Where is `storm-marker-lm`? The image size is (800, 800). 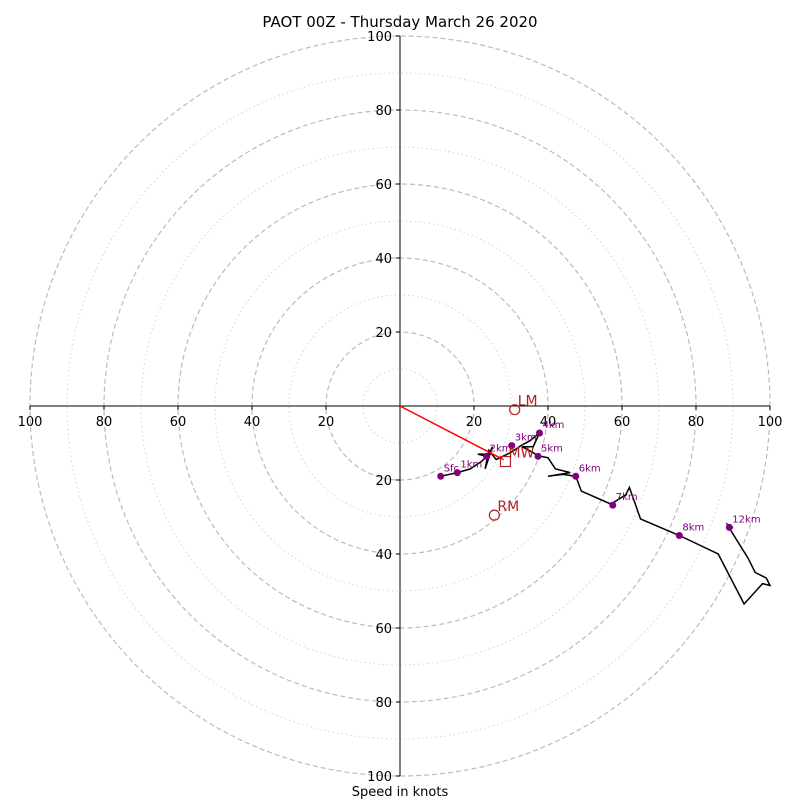
storm-marker-lm is located at coordinates (515, 410).